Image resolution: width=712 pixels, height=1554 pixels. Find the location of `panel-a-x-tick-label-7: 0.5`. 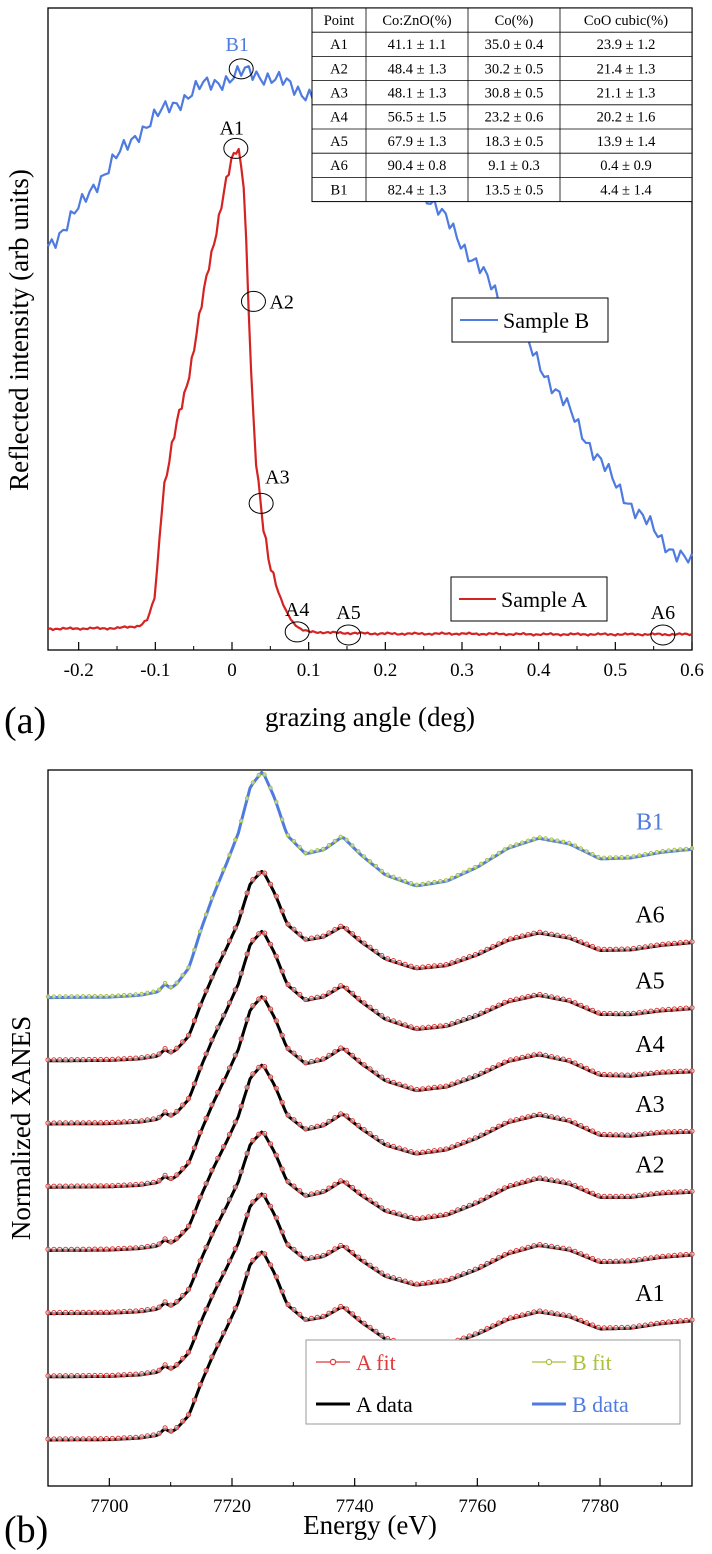

panel-a-x-tick-label-7: 0.5 is located at coordinates (615, 670).